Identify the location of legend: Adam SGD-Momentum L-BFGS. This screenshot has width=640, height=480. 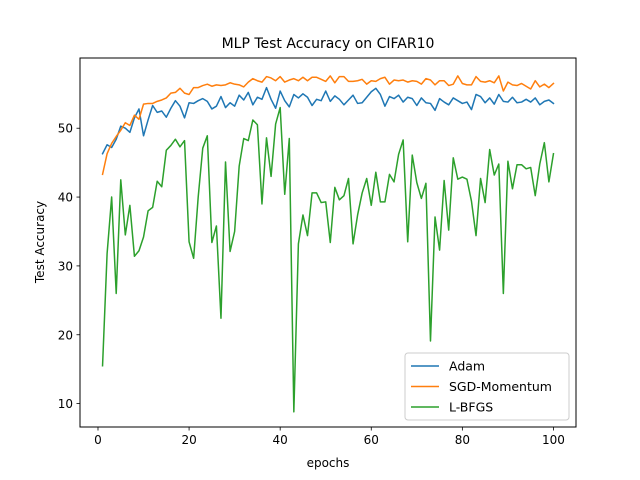
(487, 386).